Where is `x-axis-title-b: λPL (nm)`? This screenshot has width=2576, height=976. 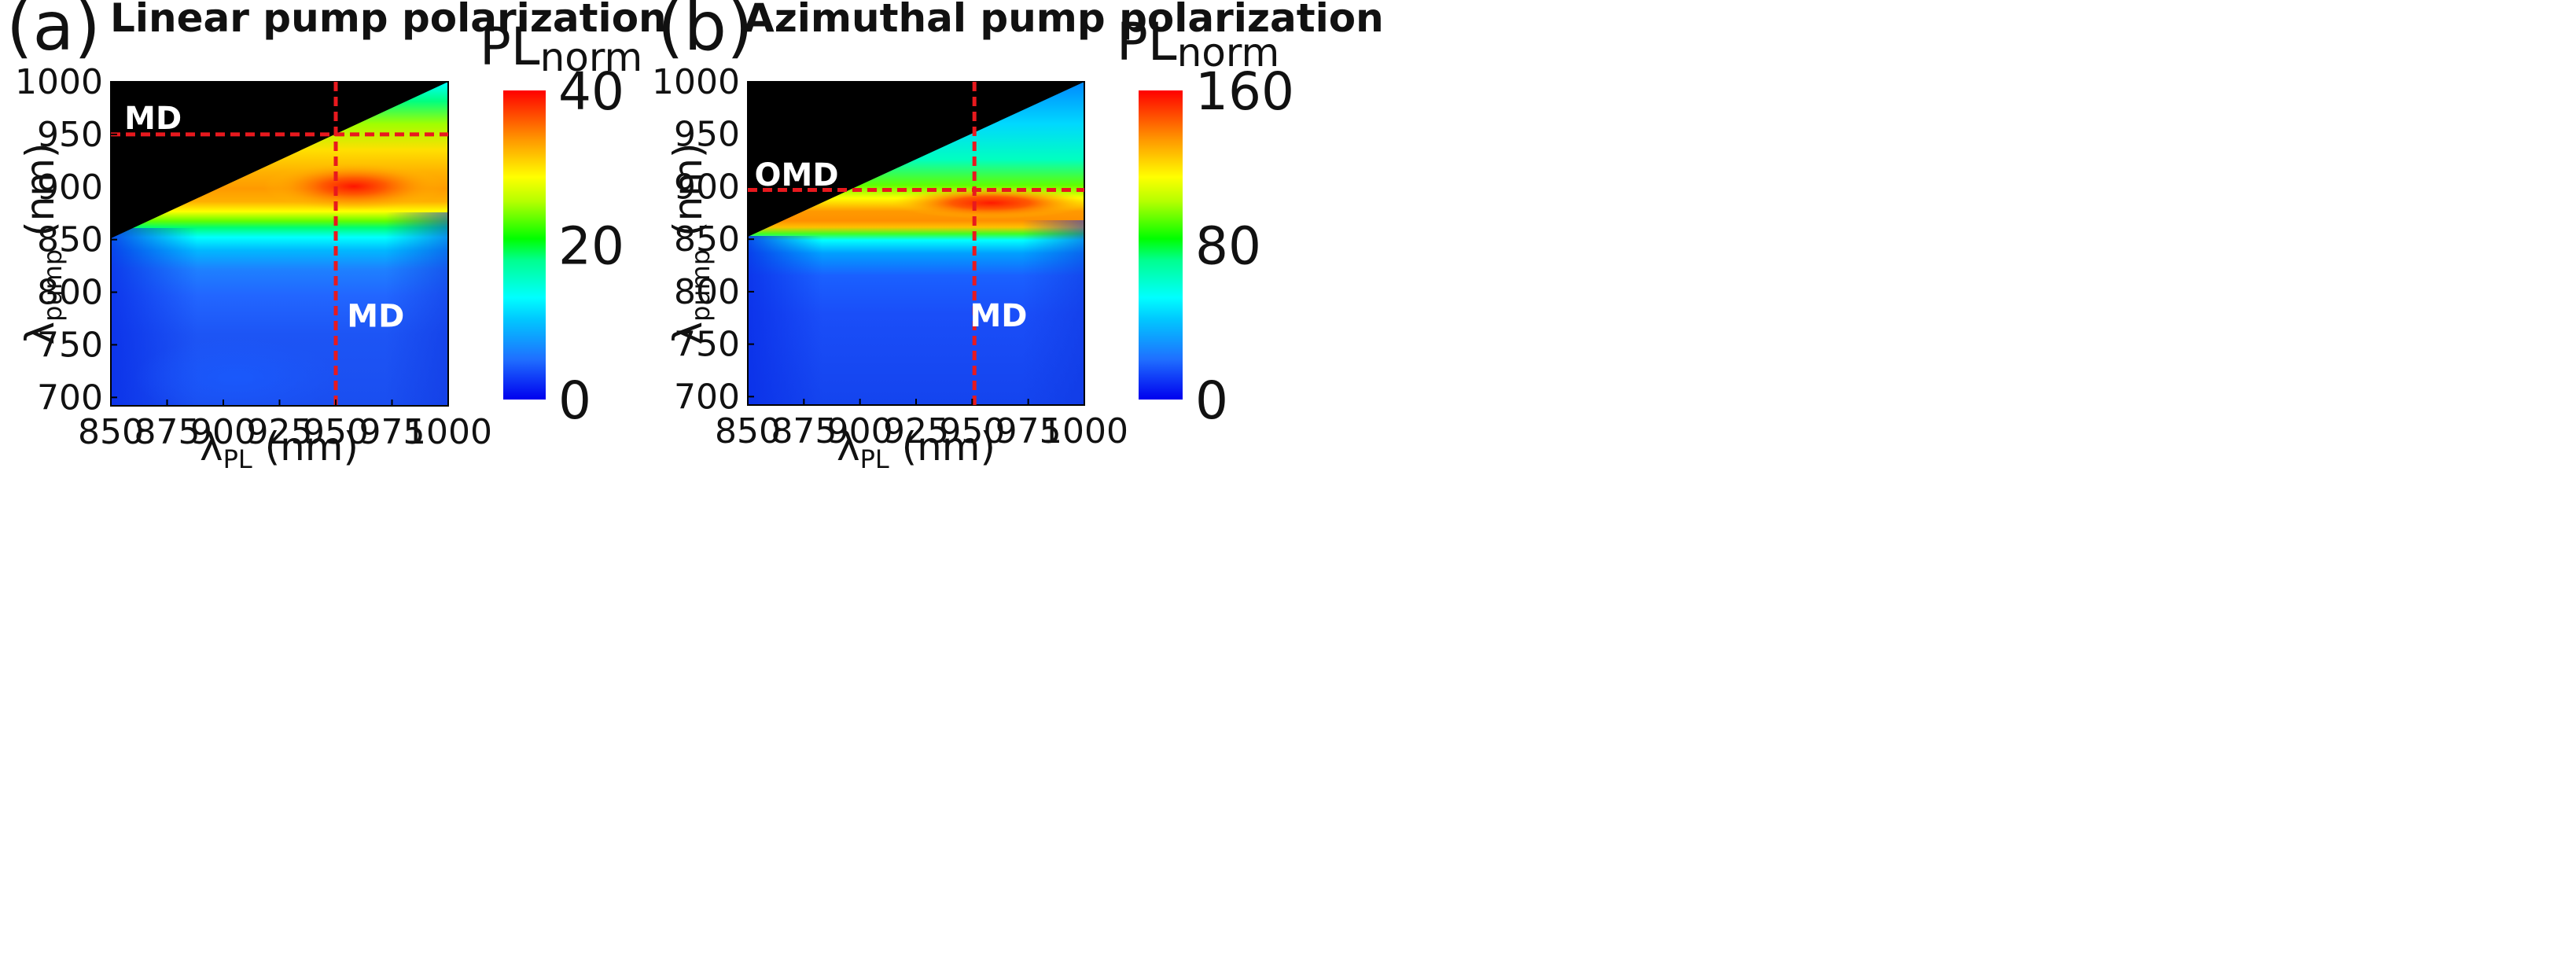
x-axis-title-b: λPL (nm) is located at coordinates (916, 449).